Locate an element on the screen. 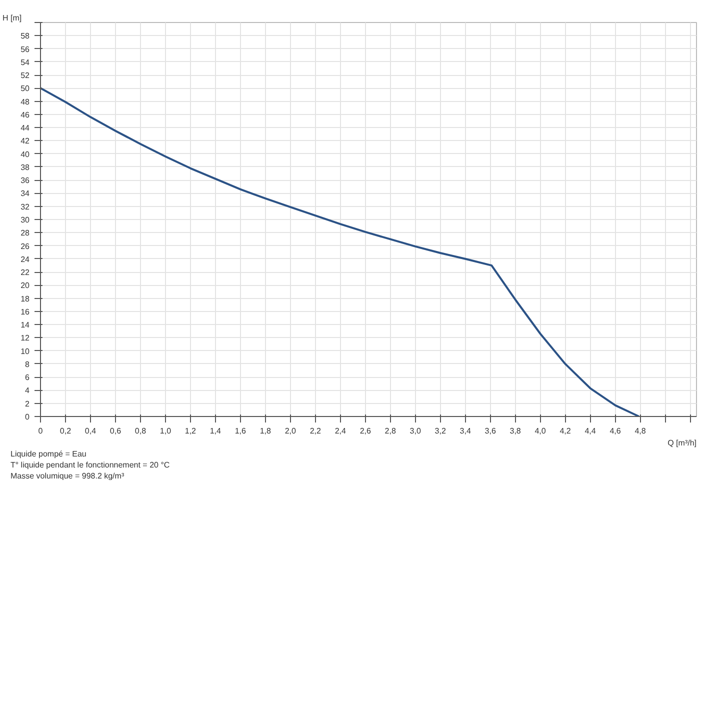 The width and height of the screenshot is (720, 720). x-tick-label: 4,4 is located at coordinates (590, 431).